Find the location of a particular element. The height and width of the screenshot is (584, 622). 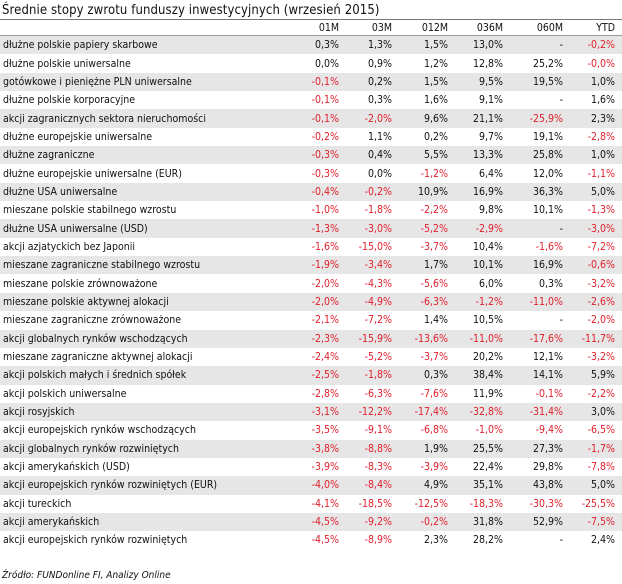

return-value: -2,5% is located at coordinates (318, 375).